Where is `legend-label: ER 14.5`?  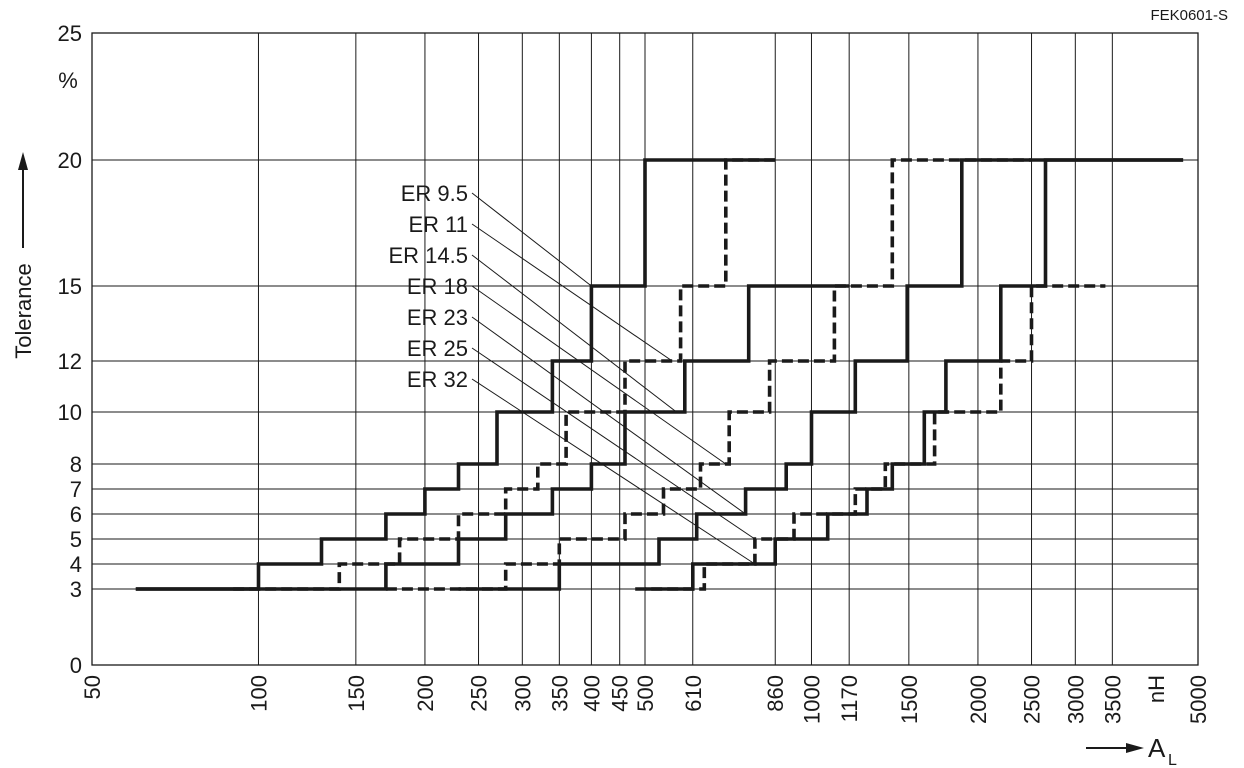 legend-label: ER 14.5 is located at coordinates (429, 255).